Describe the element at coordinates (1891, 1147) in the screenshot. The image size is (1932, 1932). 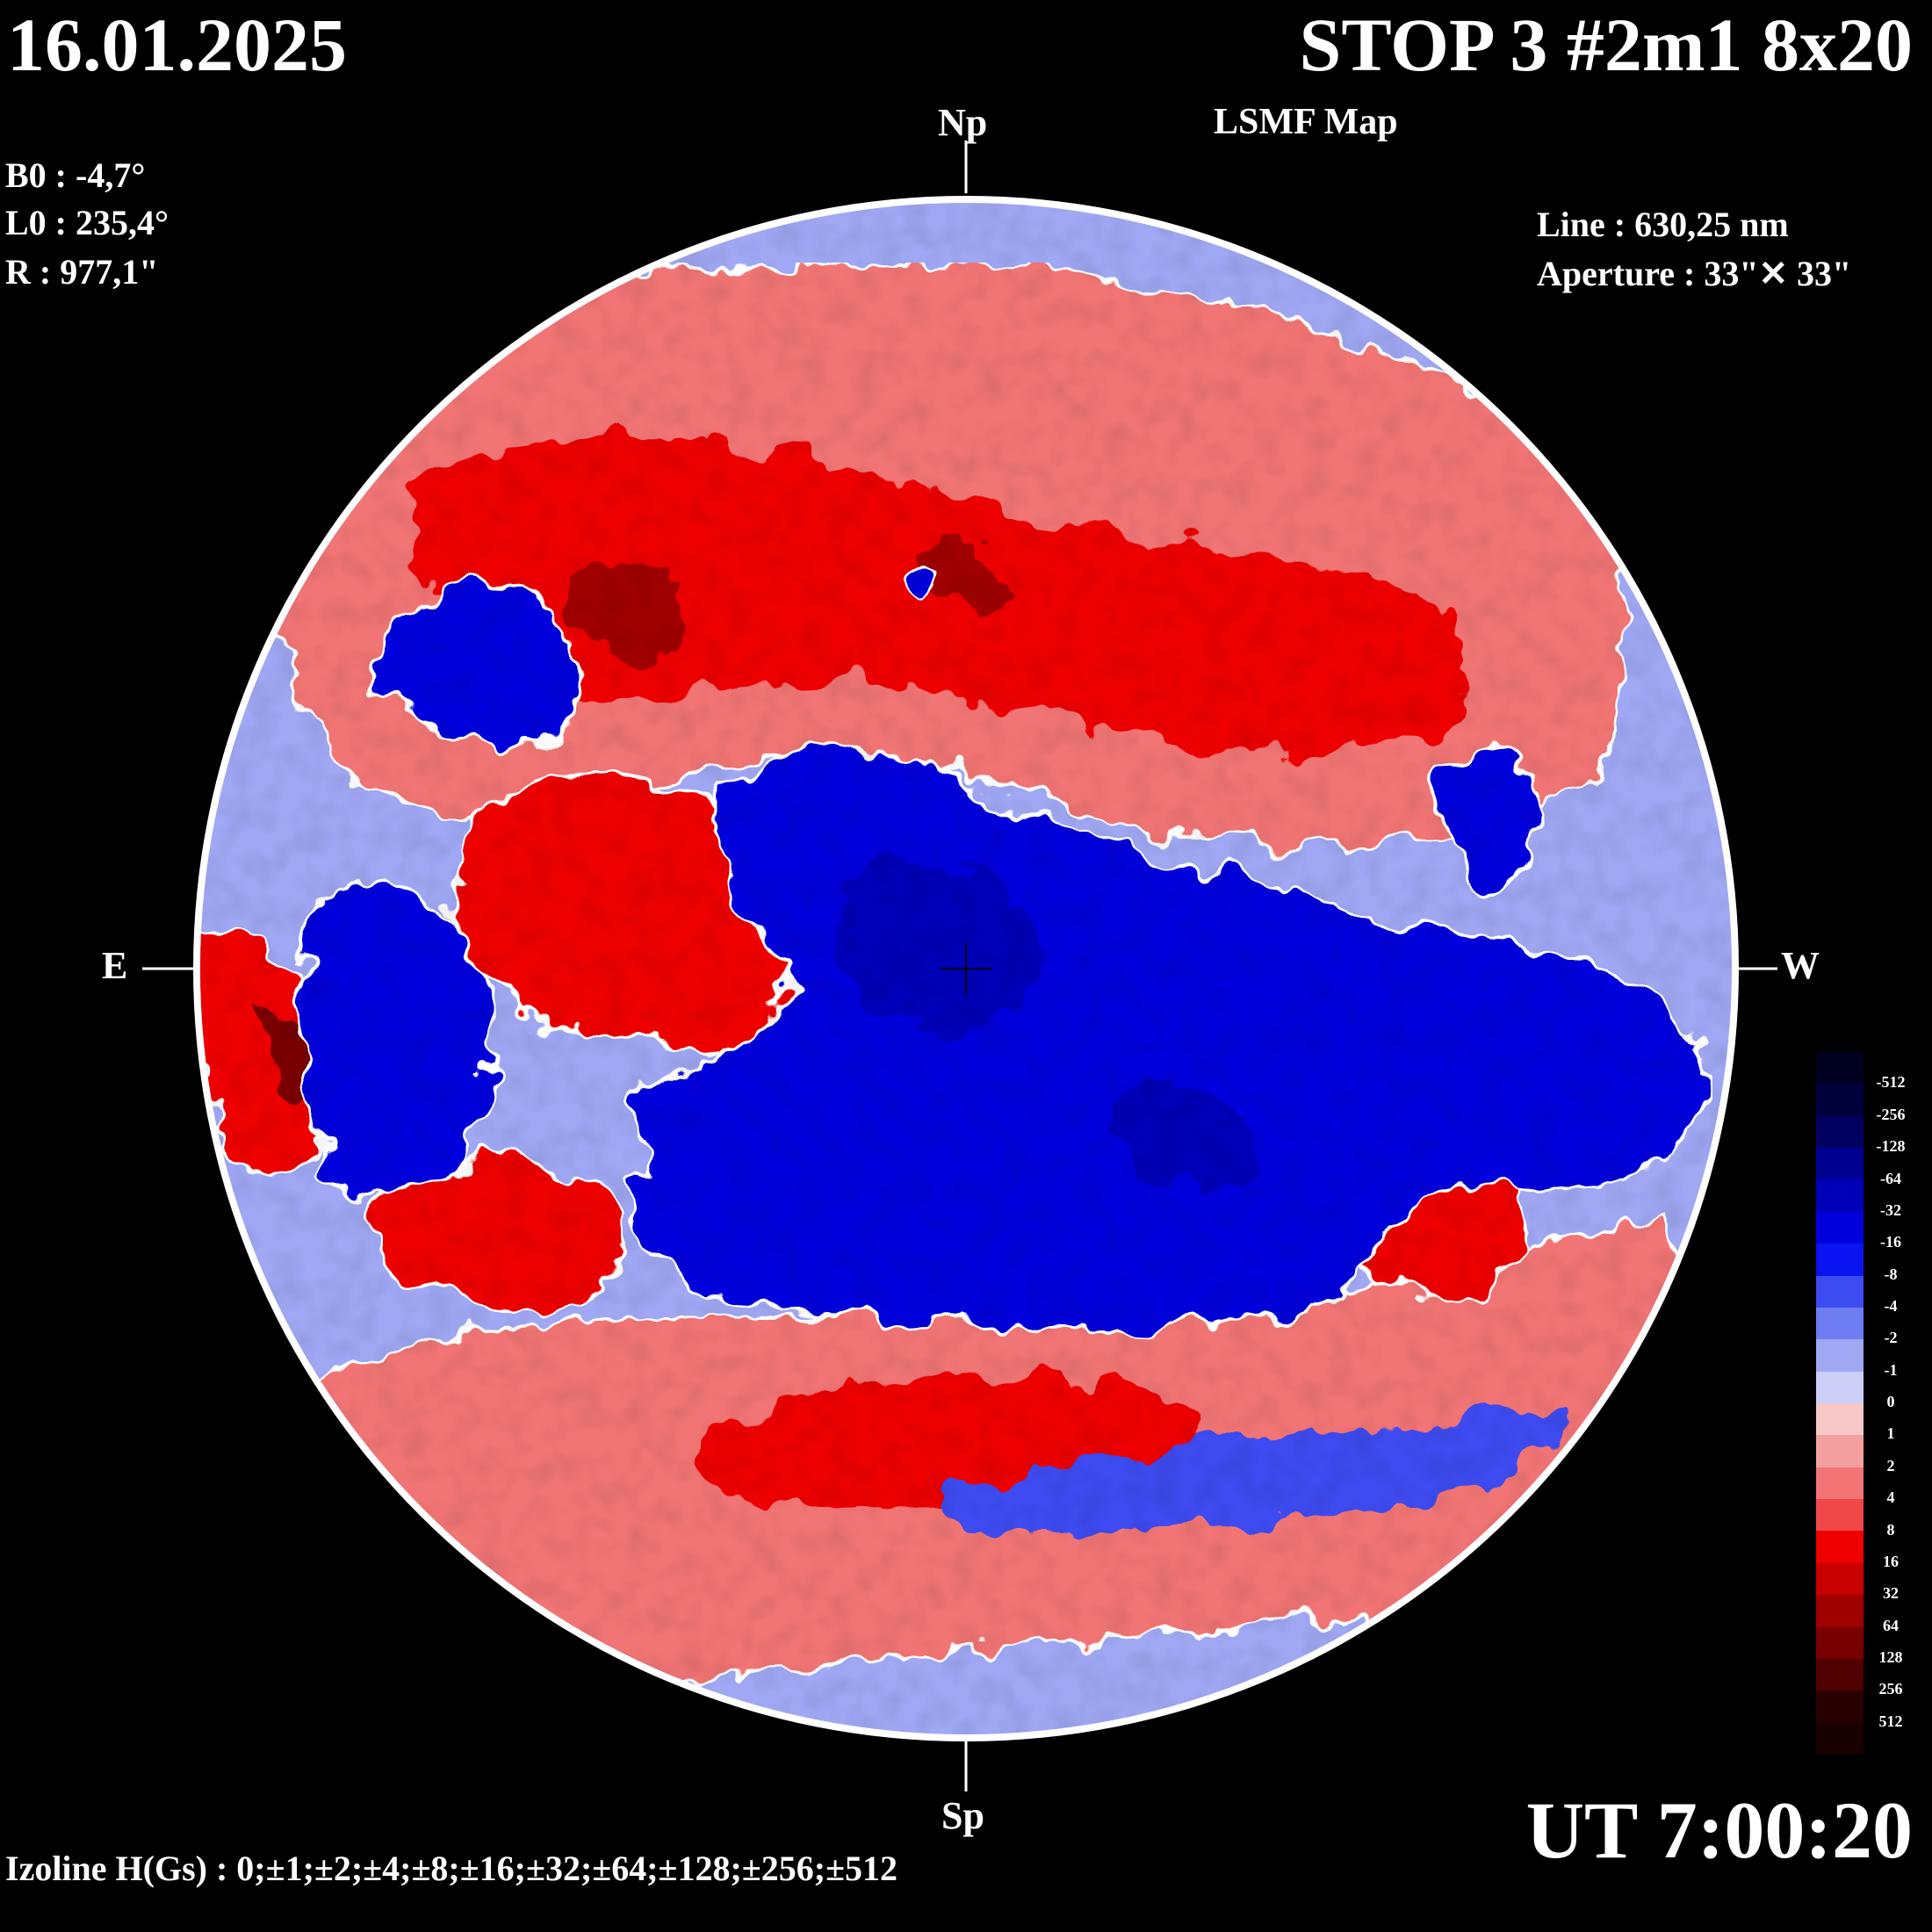
I see `legend-label: -128` at that location.